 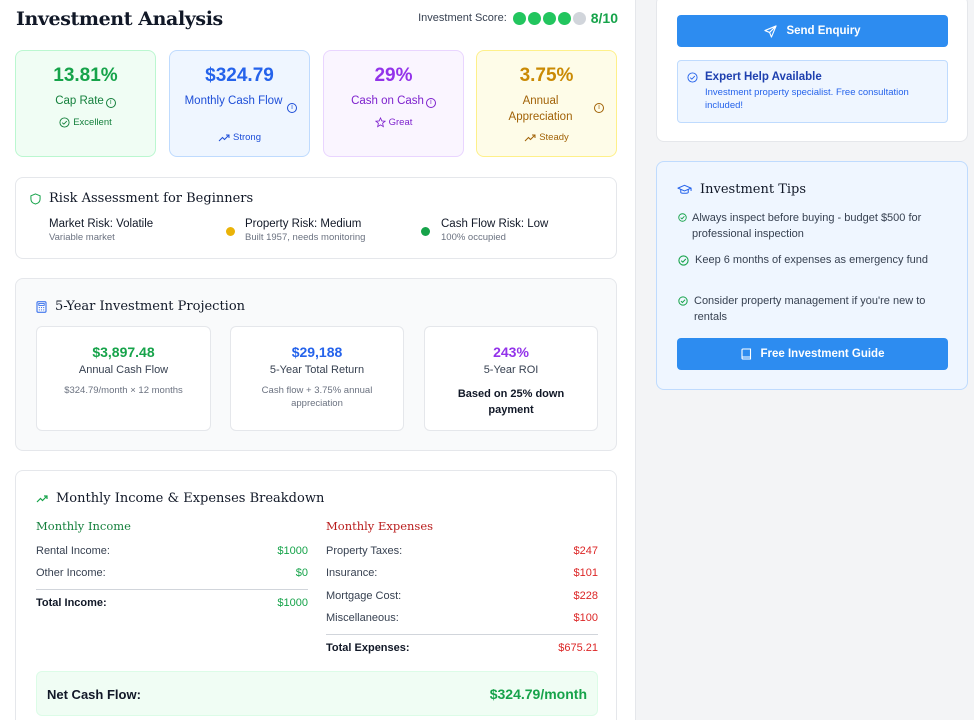 What do you see at coordinates (172, 553) in the screenshot?
I see `income-row: Rental Income: $1000` at bounding box center [172, 553].